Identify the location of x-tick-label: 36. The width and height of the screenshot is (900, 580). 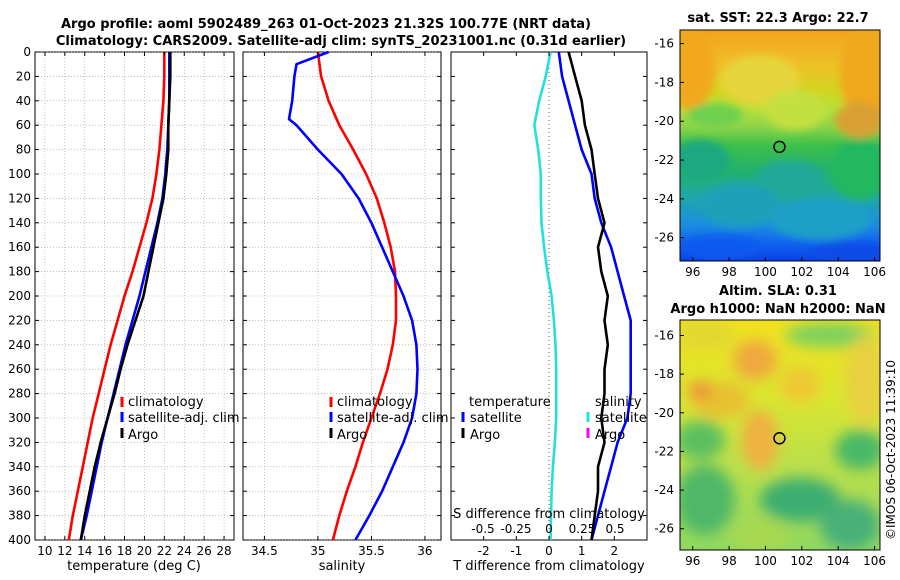
(424, 551).